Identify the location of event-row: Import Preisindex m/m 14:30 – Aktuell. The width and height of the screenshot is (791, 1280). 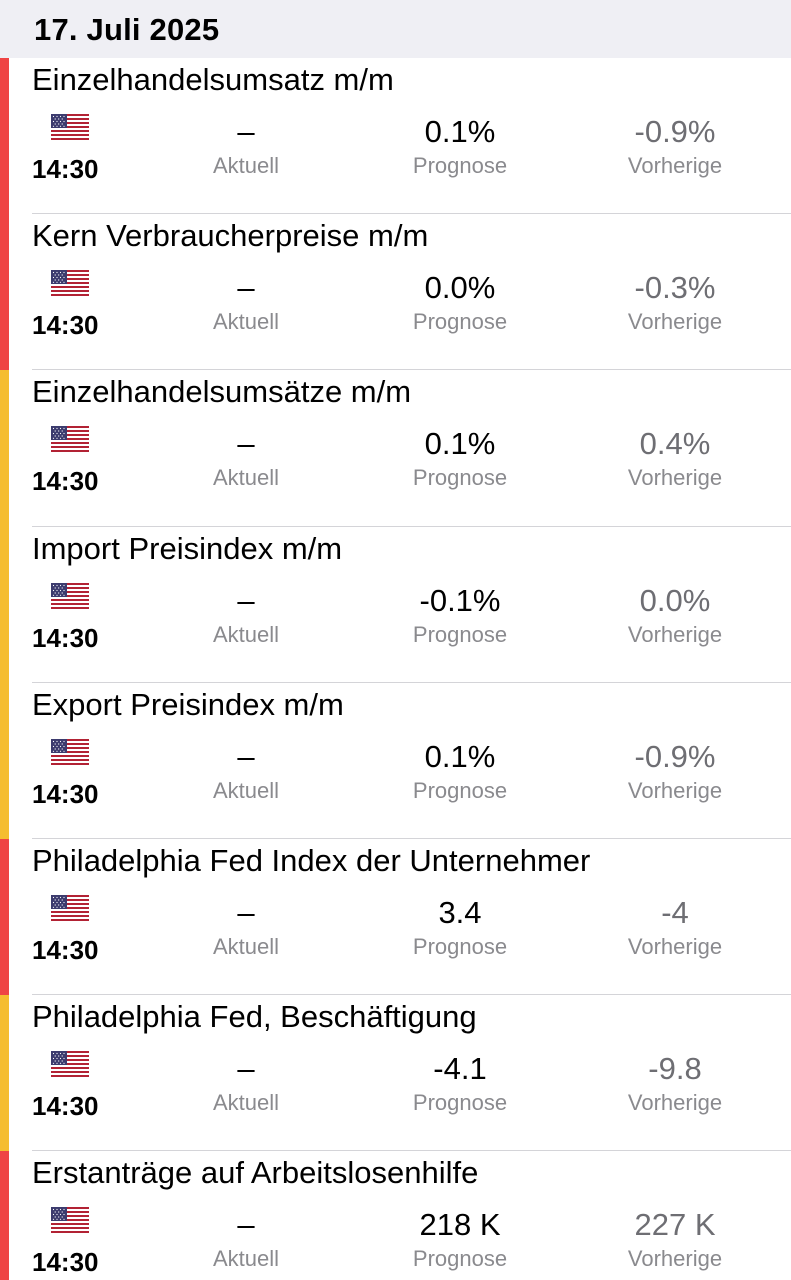
(395, 604).